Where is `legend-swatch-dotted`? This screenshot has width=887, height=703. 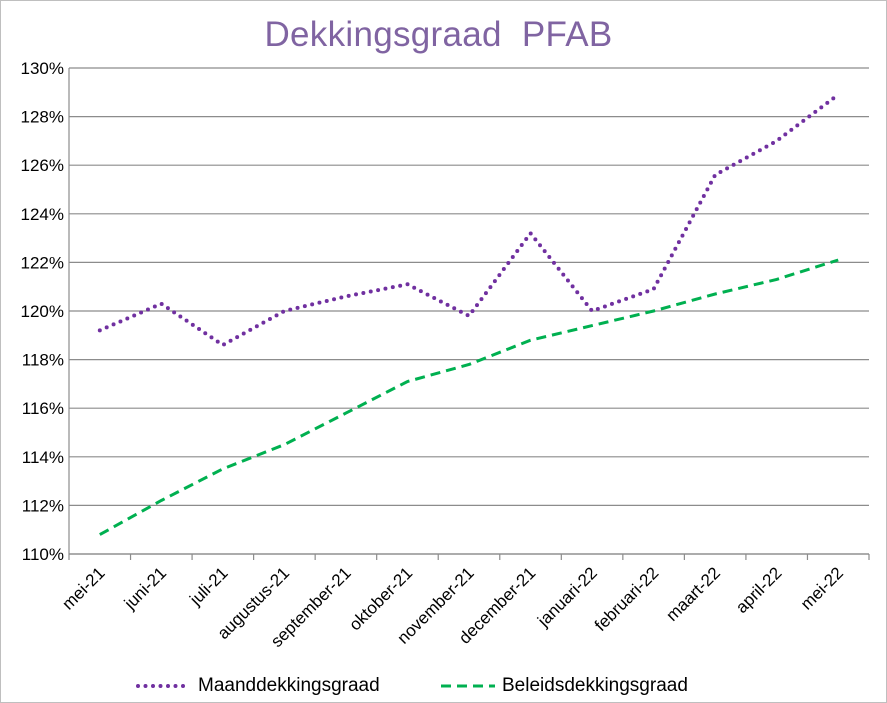 legend-swatch-dotted is located at coordinates (164, 686).